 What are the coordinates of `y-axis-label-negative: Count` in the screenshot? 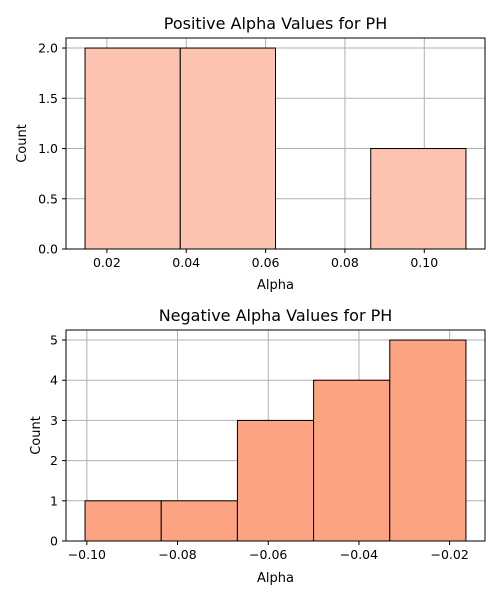 It's located at (36, 435).